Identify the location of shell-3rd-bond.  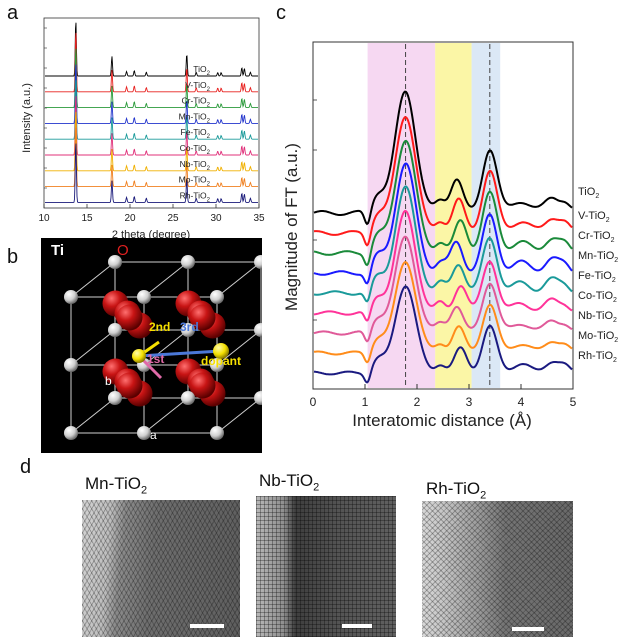
(180, 353).